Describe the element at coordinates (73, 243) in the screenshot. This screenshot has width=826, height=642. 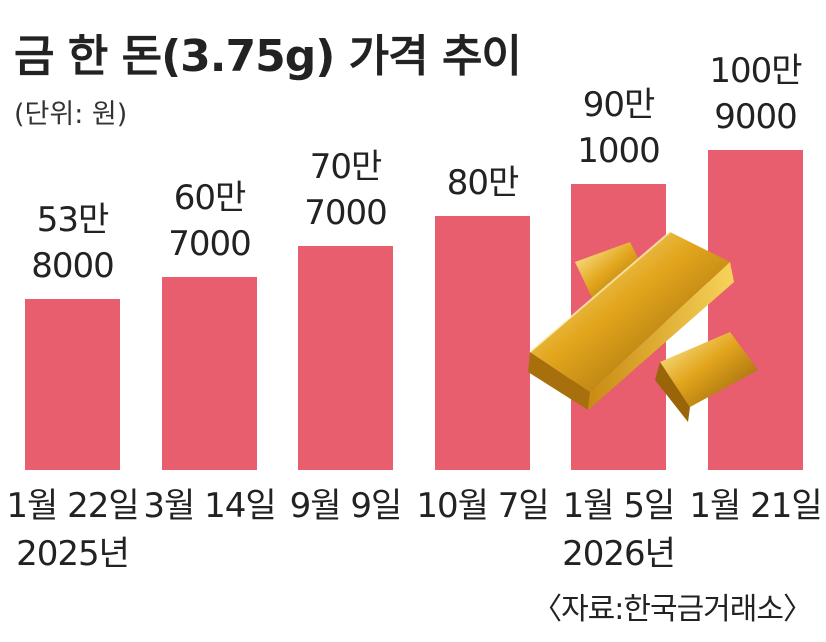
I see `data-label: 53만 8000` at that location.